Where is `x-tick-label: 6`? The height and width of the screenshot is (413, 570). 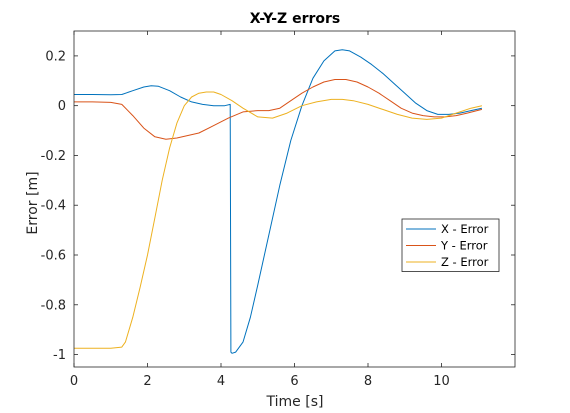
x-tick-label: 6 is located at coordinates (294, 381).